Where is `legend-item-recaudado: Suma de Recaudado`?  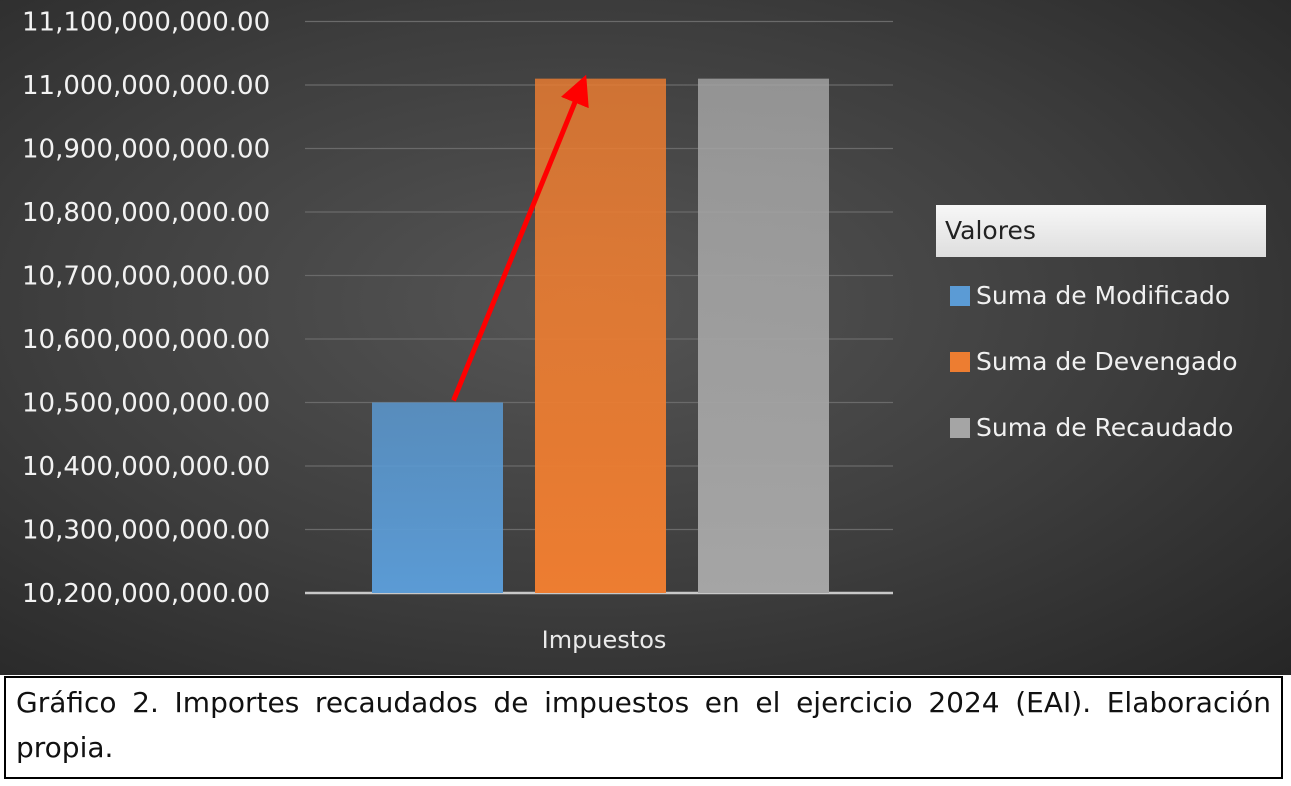
legend-item-recaudado: Suma de Recaudado is located at coordinates (1091, 427).